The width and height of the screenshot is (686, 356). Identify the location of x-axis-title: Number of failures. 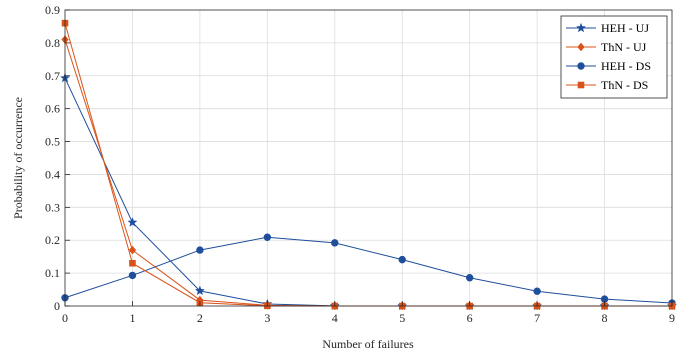
(368, 344).